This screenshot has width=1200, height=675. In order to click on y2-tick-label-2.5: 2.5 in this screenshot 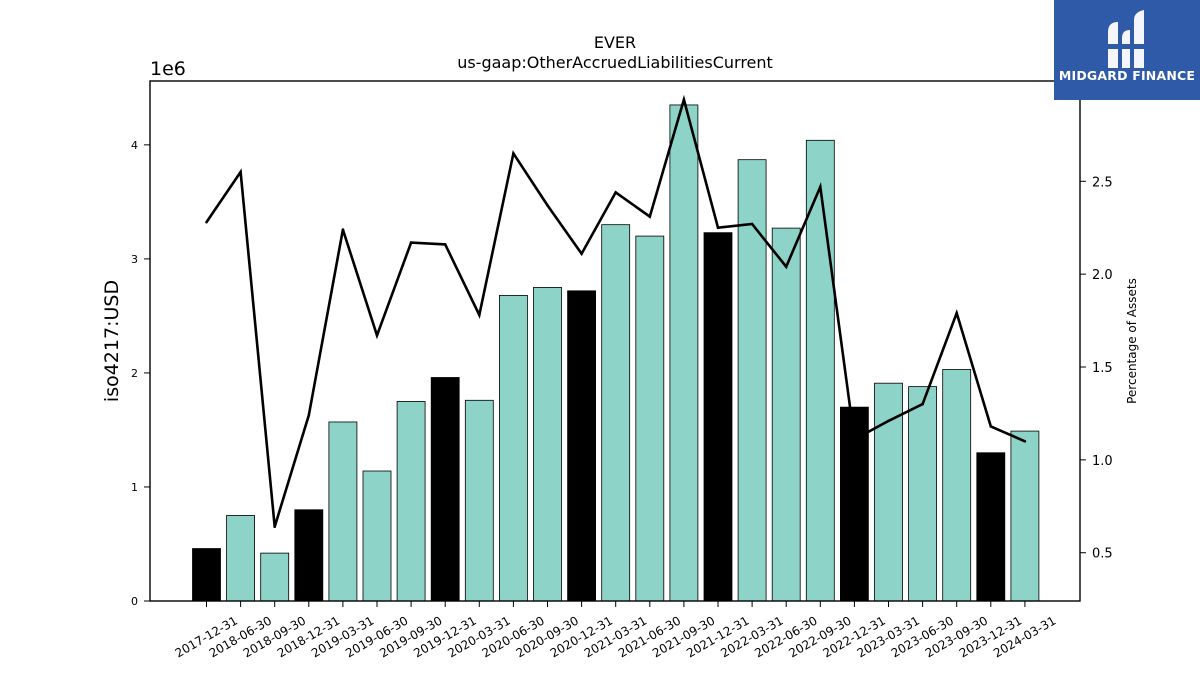, I will do `click(1102, 182)`.